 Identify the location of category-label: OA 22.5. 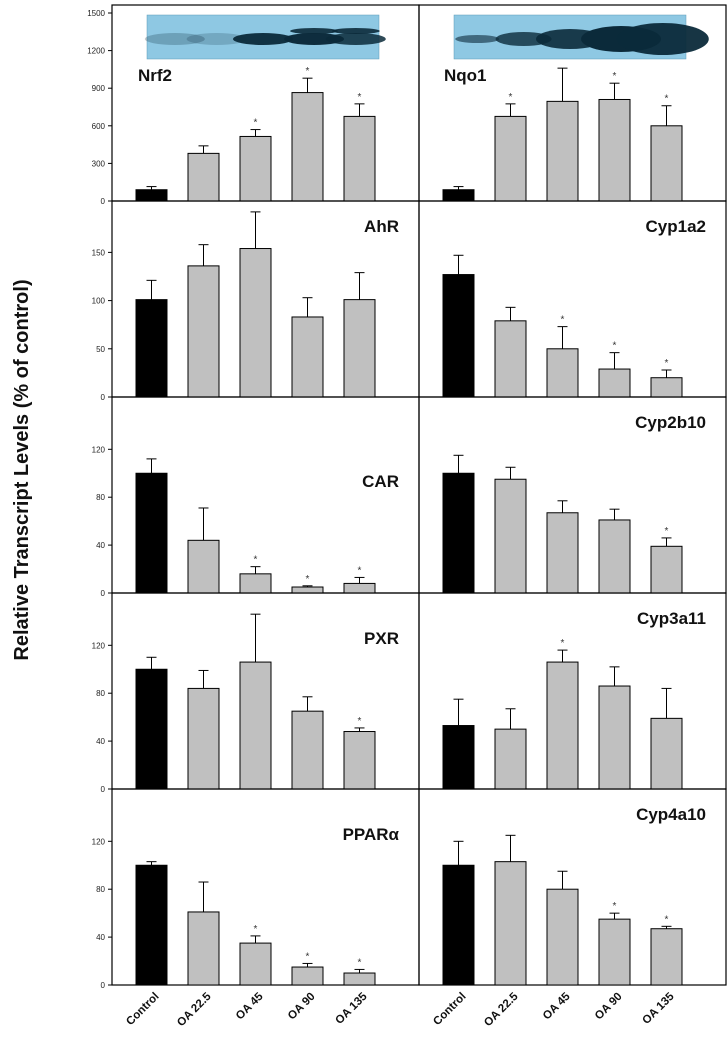
(501, 1009).